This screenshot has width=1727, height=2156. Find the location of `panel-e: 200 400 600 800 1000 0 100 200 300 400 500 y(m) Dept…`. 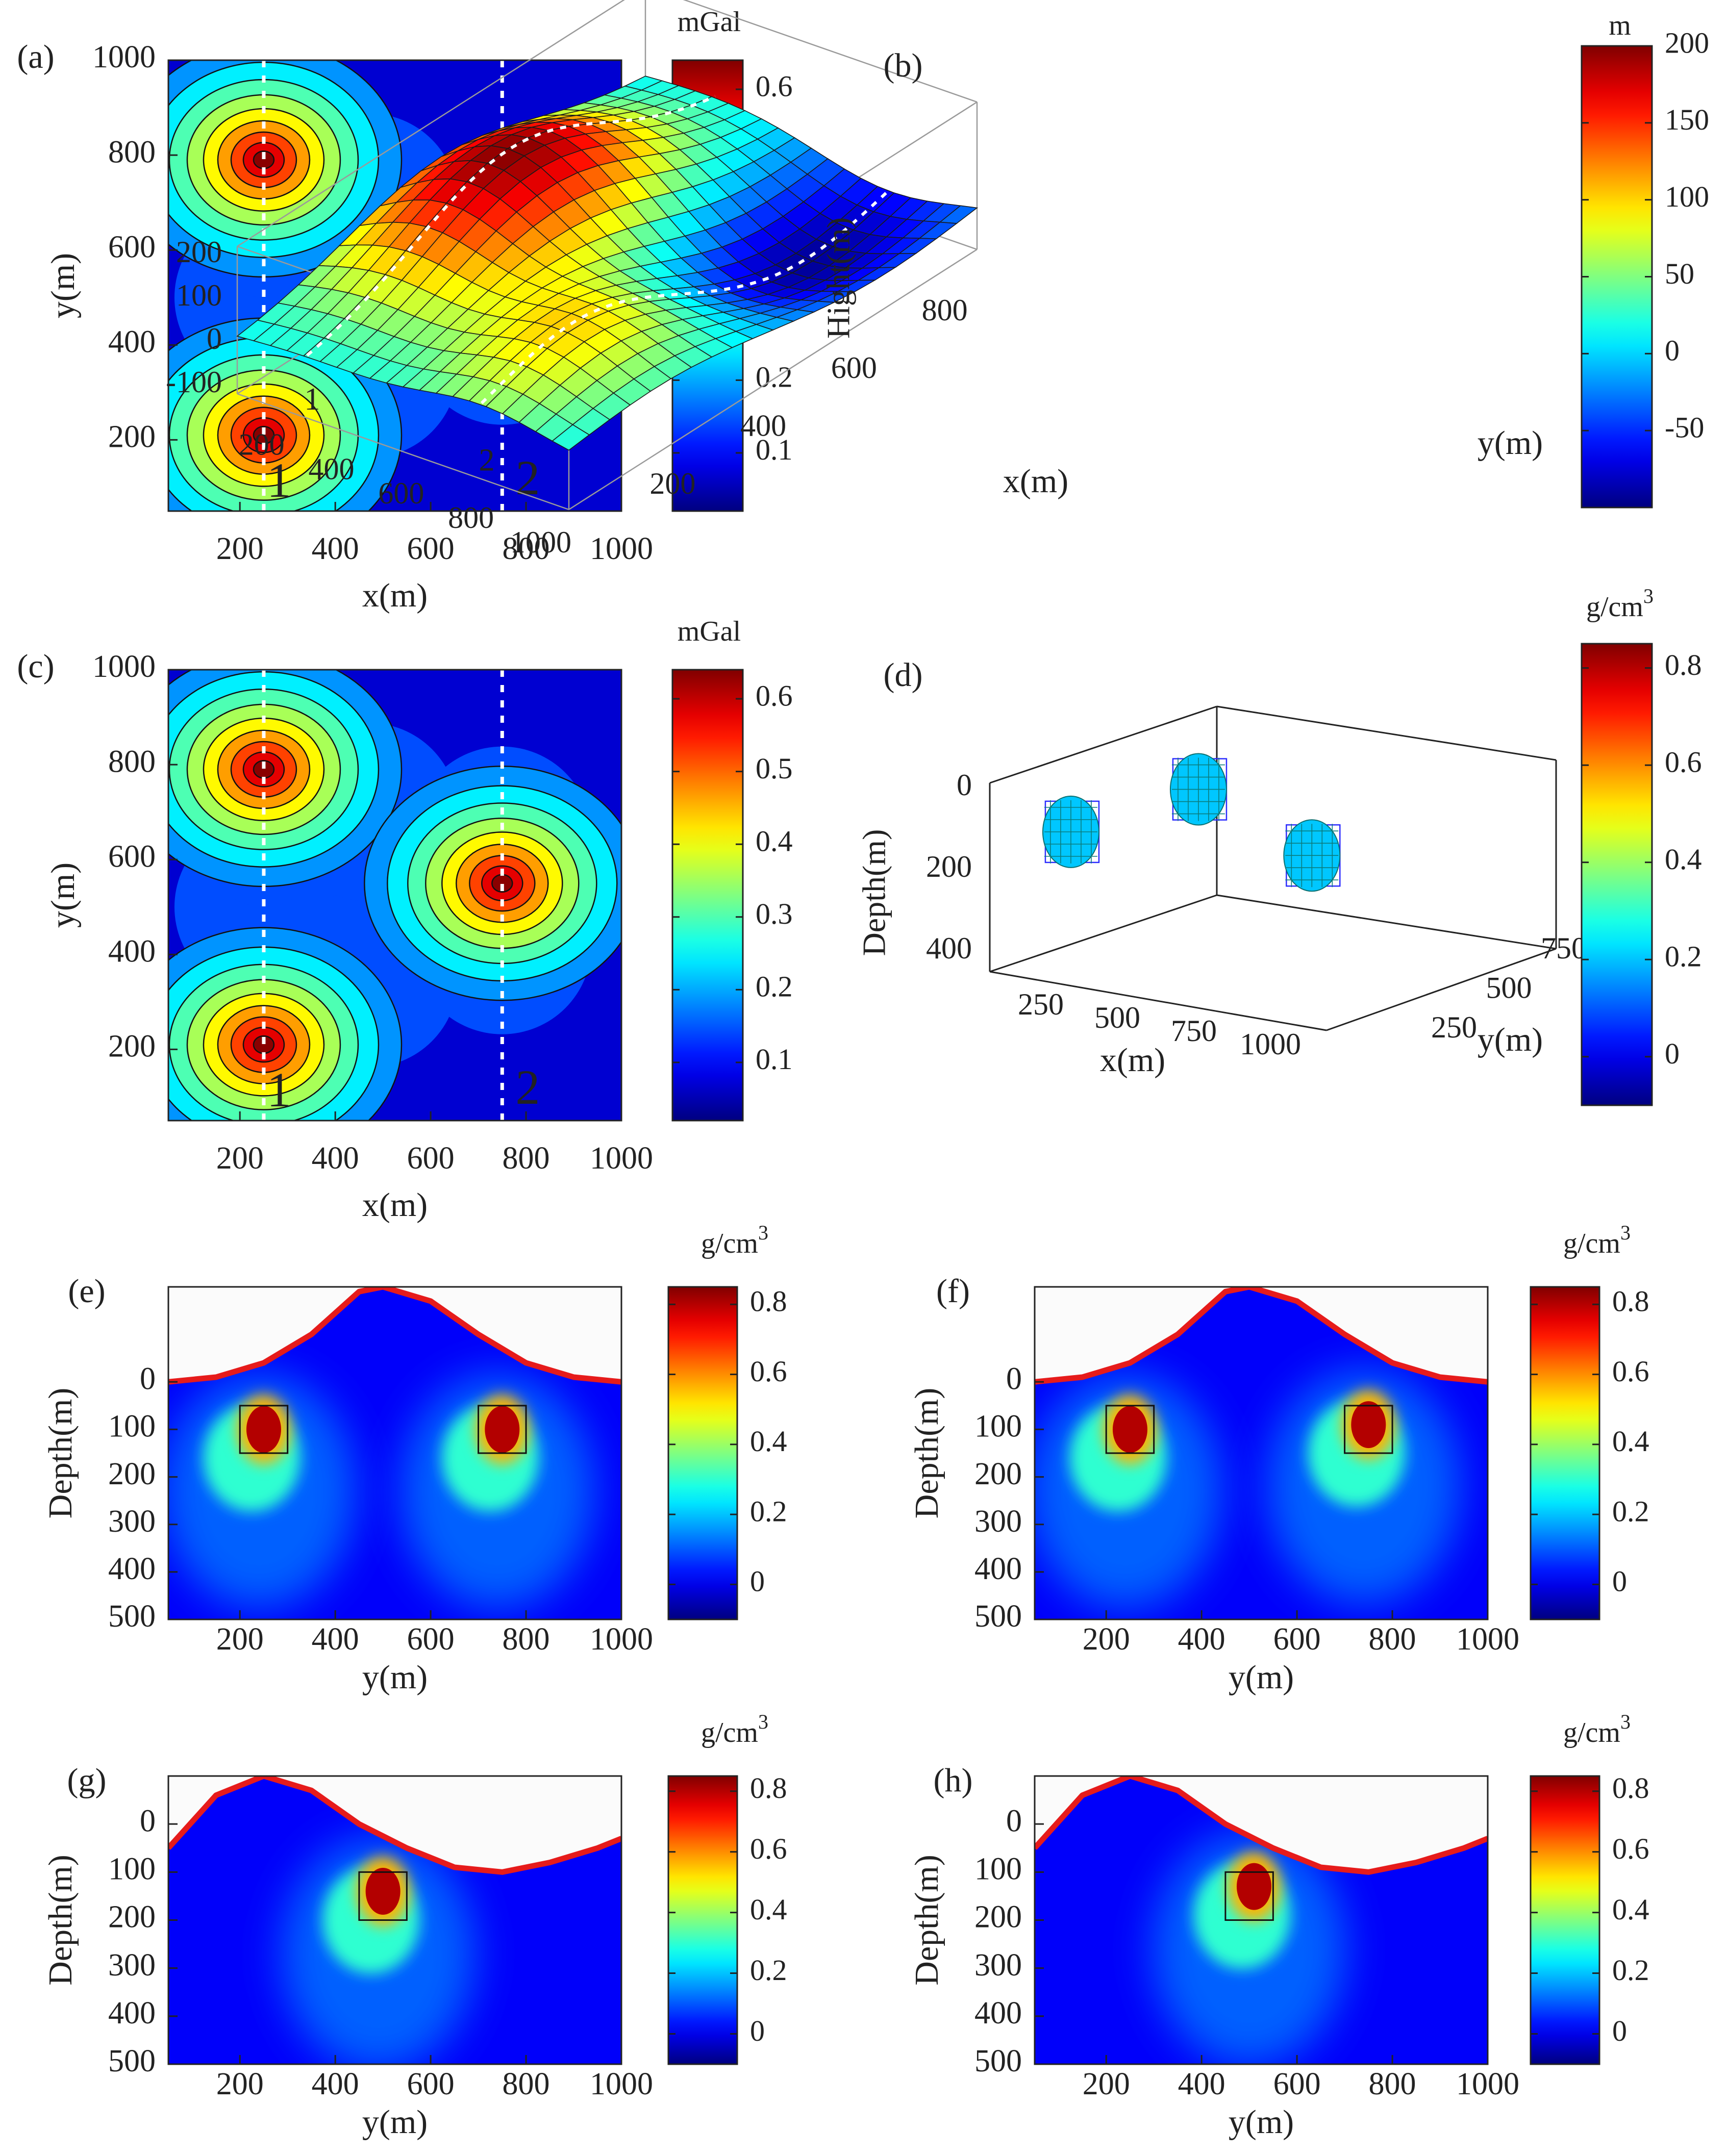

panel-e: 200 400 600 800 1000 0 100 200 300 400 500 y(m) Dept… is located at coordinates (348, 1484).